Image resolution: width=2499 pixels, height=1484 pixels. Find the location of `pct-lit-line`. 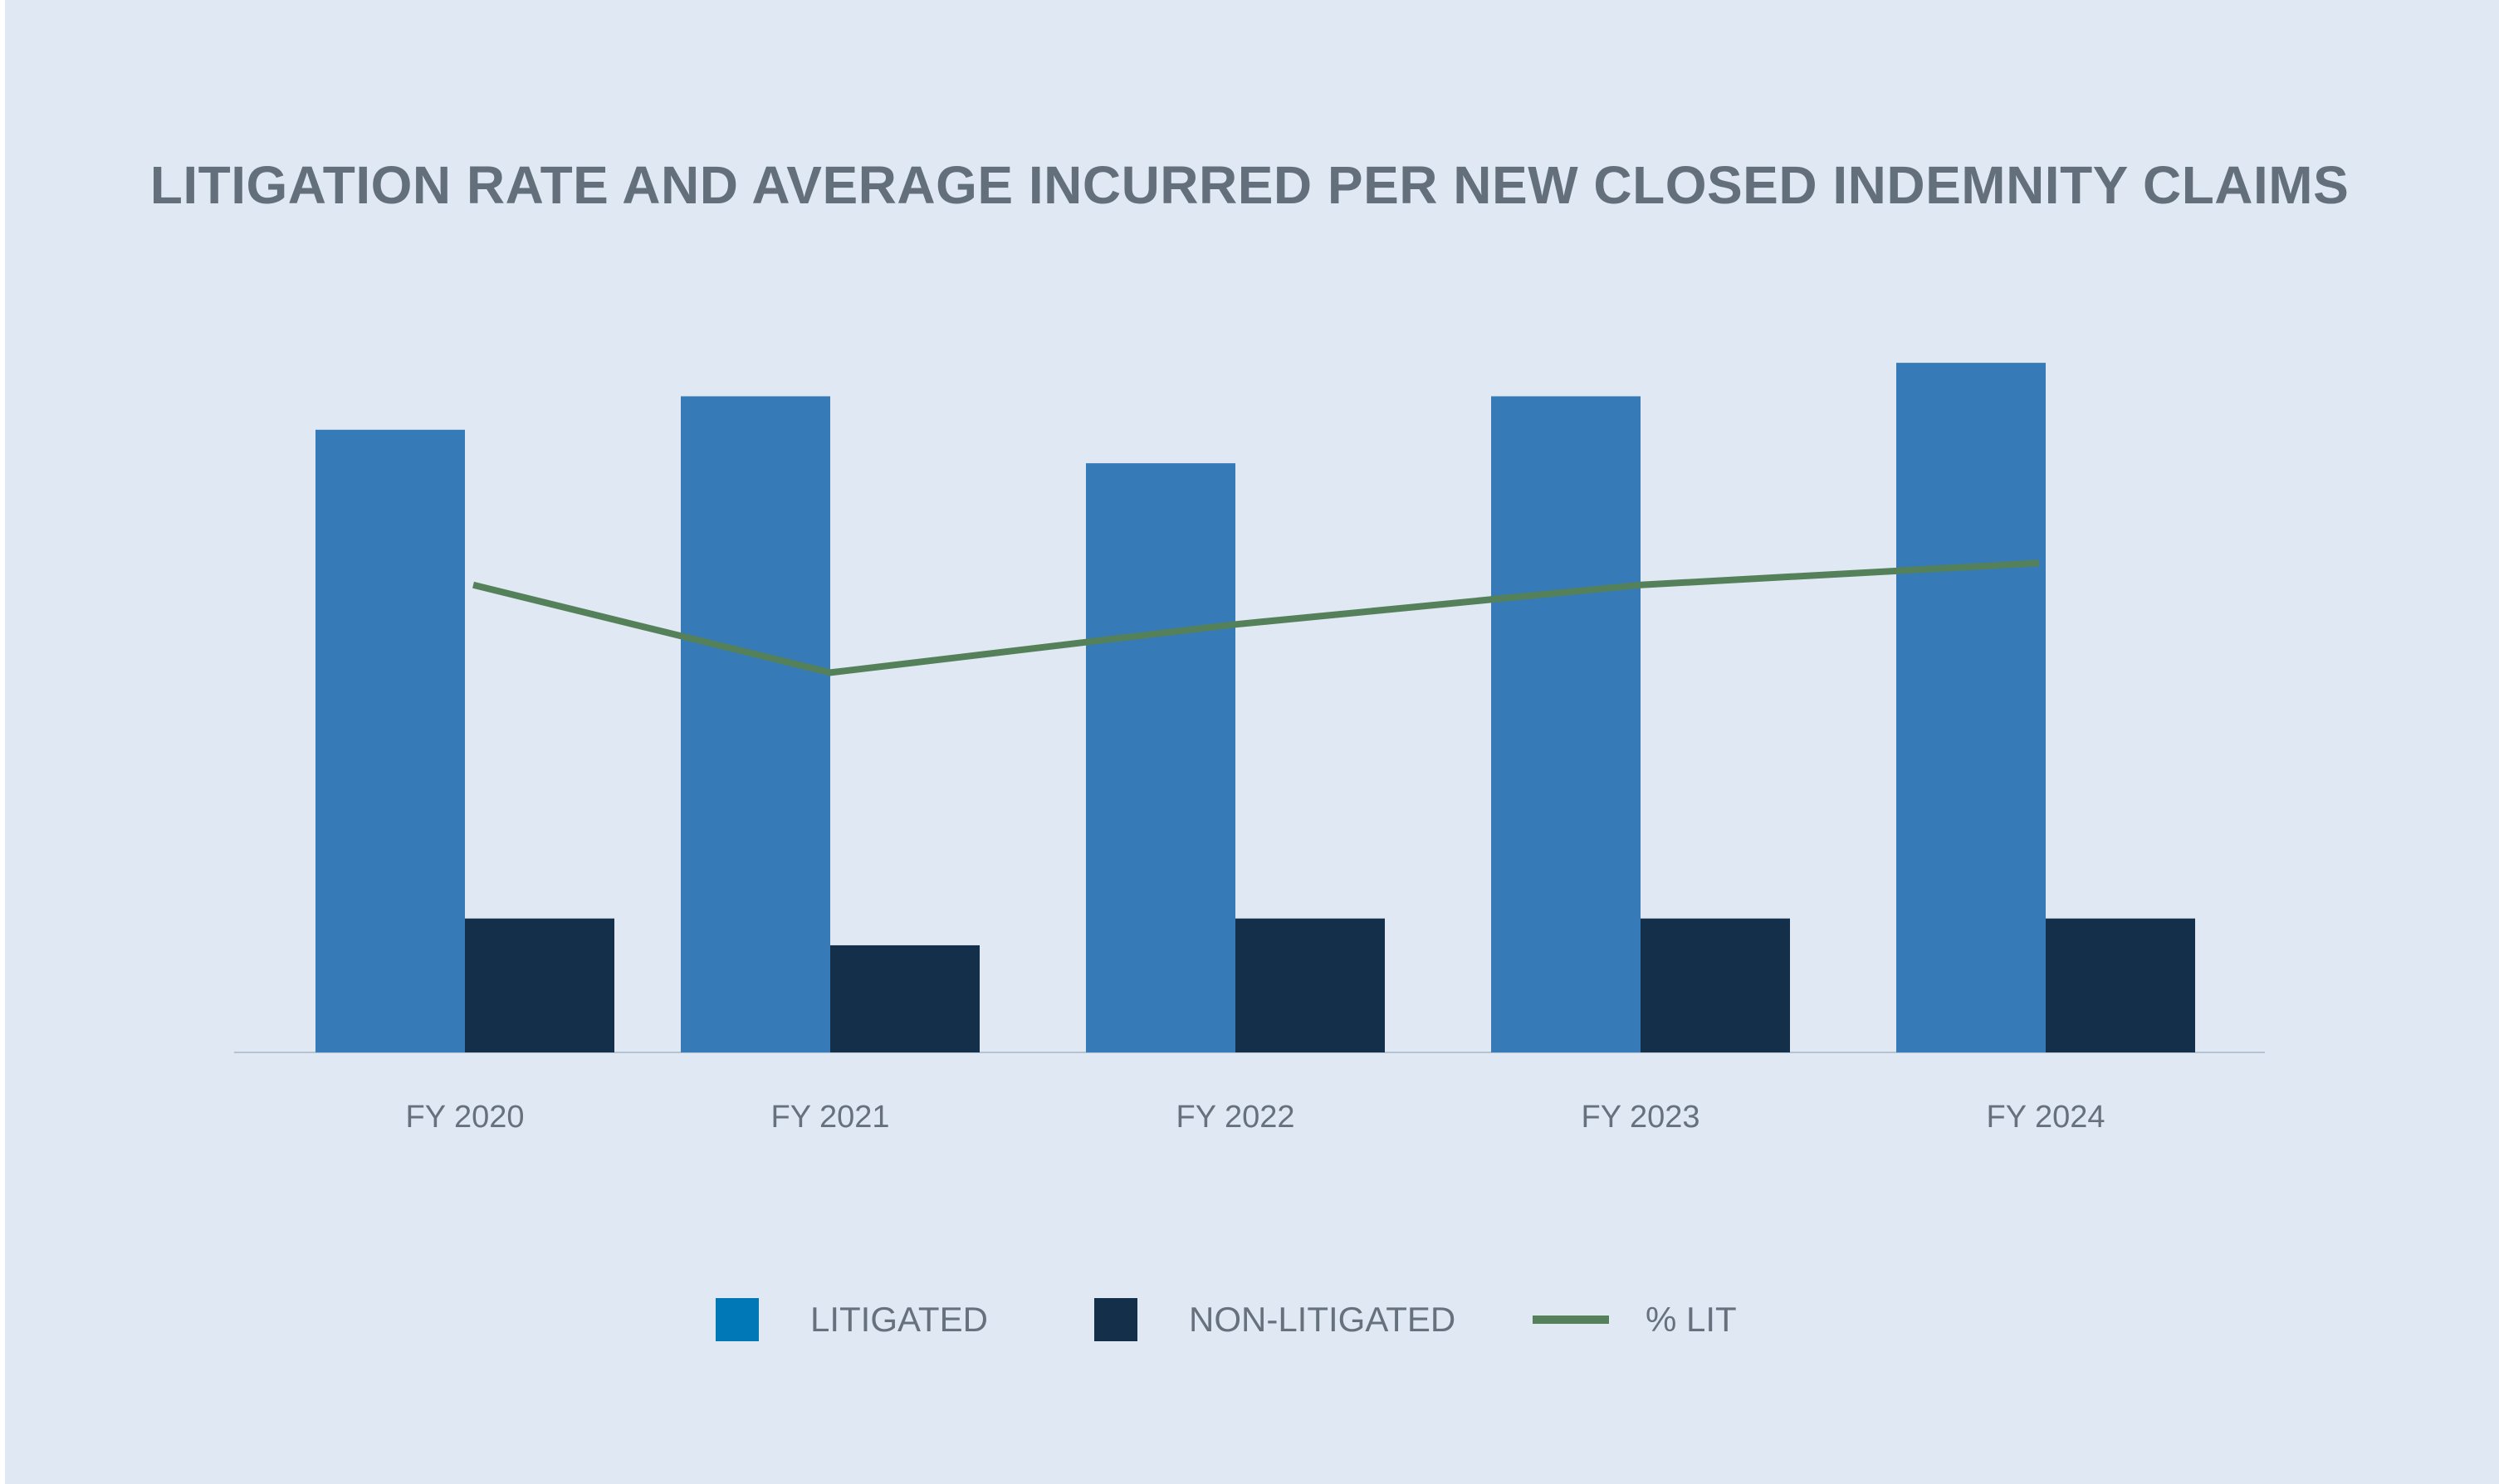

pct-lit-line is located at coordinates (1256, 617).